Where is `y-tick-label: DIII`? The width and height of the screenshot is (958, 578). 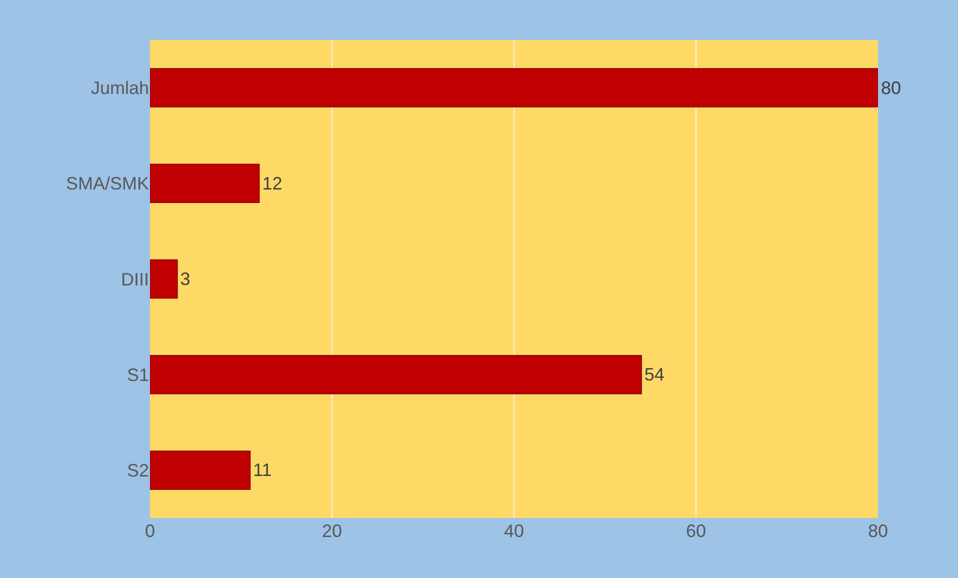
y-tick-label: DIII is located at coordinates (134, 279).